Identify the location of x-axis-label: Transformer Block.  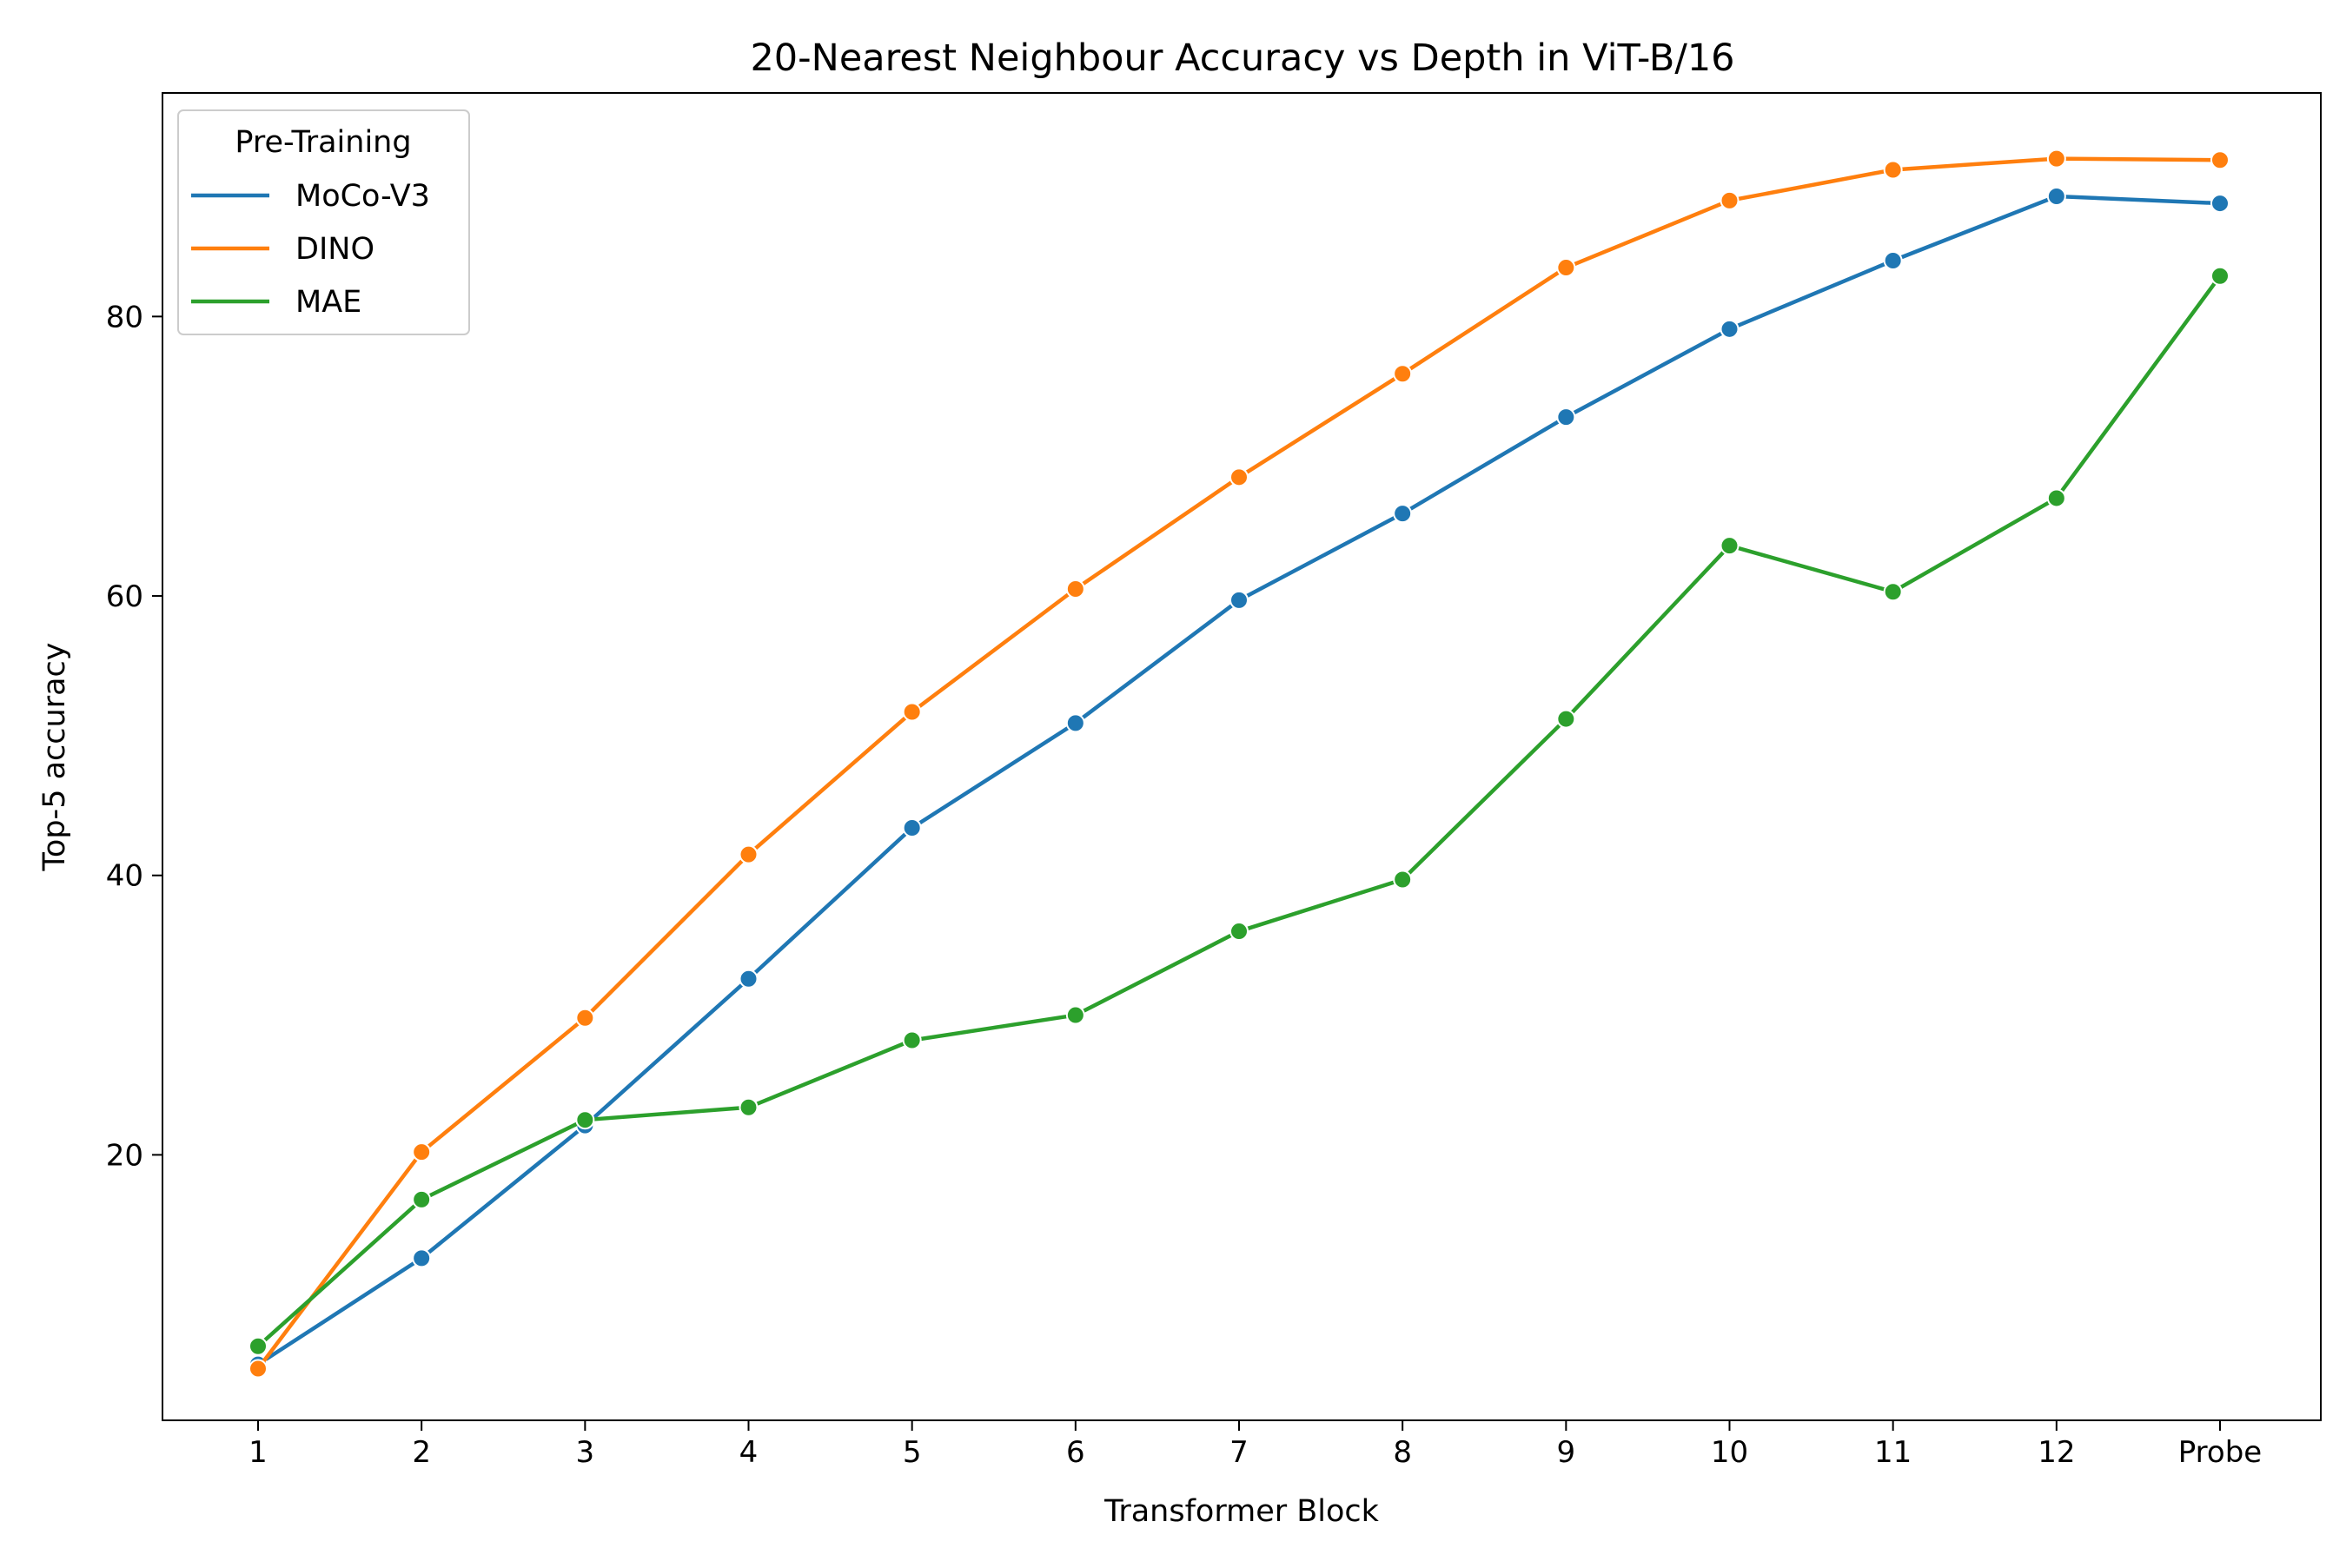
(1242, 1511).